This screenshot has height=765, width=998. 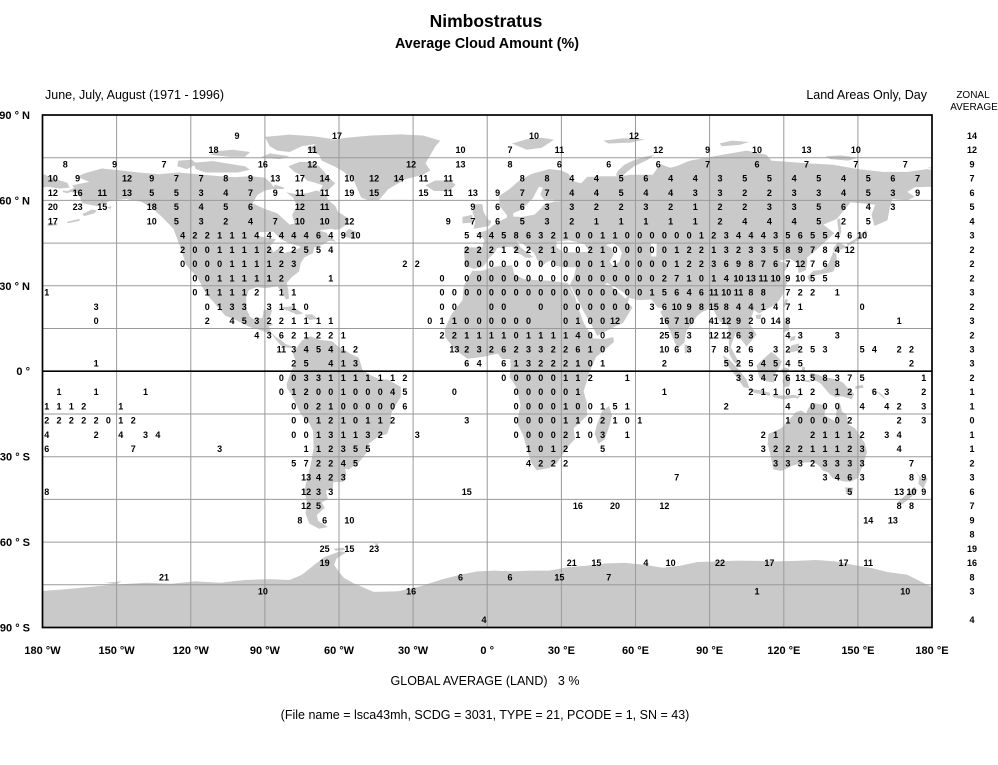 I want to click on svg-text: Nimbostratus, so click(x=486, y=21).